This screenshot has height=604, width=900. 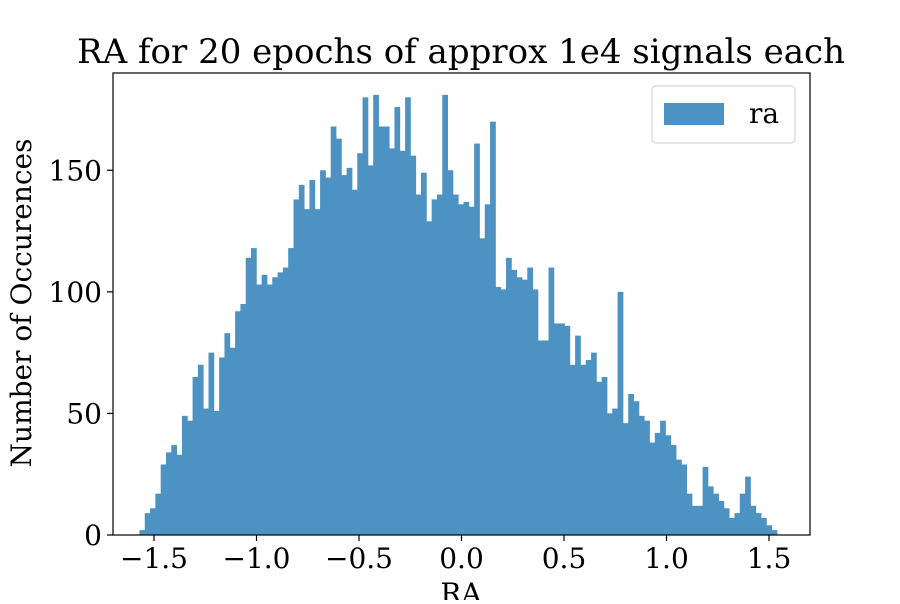 What do you see at coordinates (461, 588) in the screenshot?
I see `x-axis-label: RA` at bounding box center [461, 588].